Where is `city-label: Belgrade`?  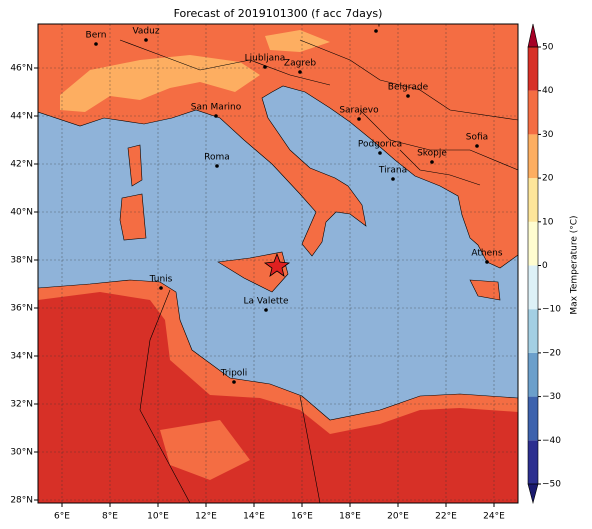
city-label: Belgrade is located at coordinates (408, 88).